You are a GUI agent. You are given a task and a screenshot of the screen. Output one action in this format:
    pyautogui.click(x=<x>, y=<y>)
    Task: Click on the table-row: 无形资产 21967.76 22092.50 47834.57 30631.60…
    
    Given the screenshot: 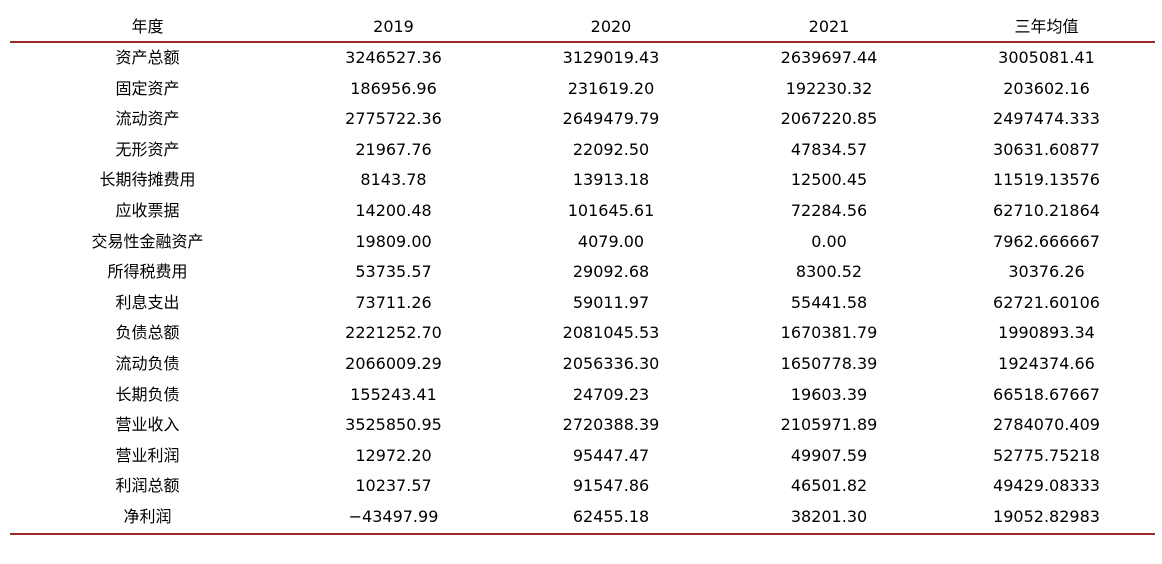 What is the action you would take?
    pyautogui.click(x=582, y=150)
    